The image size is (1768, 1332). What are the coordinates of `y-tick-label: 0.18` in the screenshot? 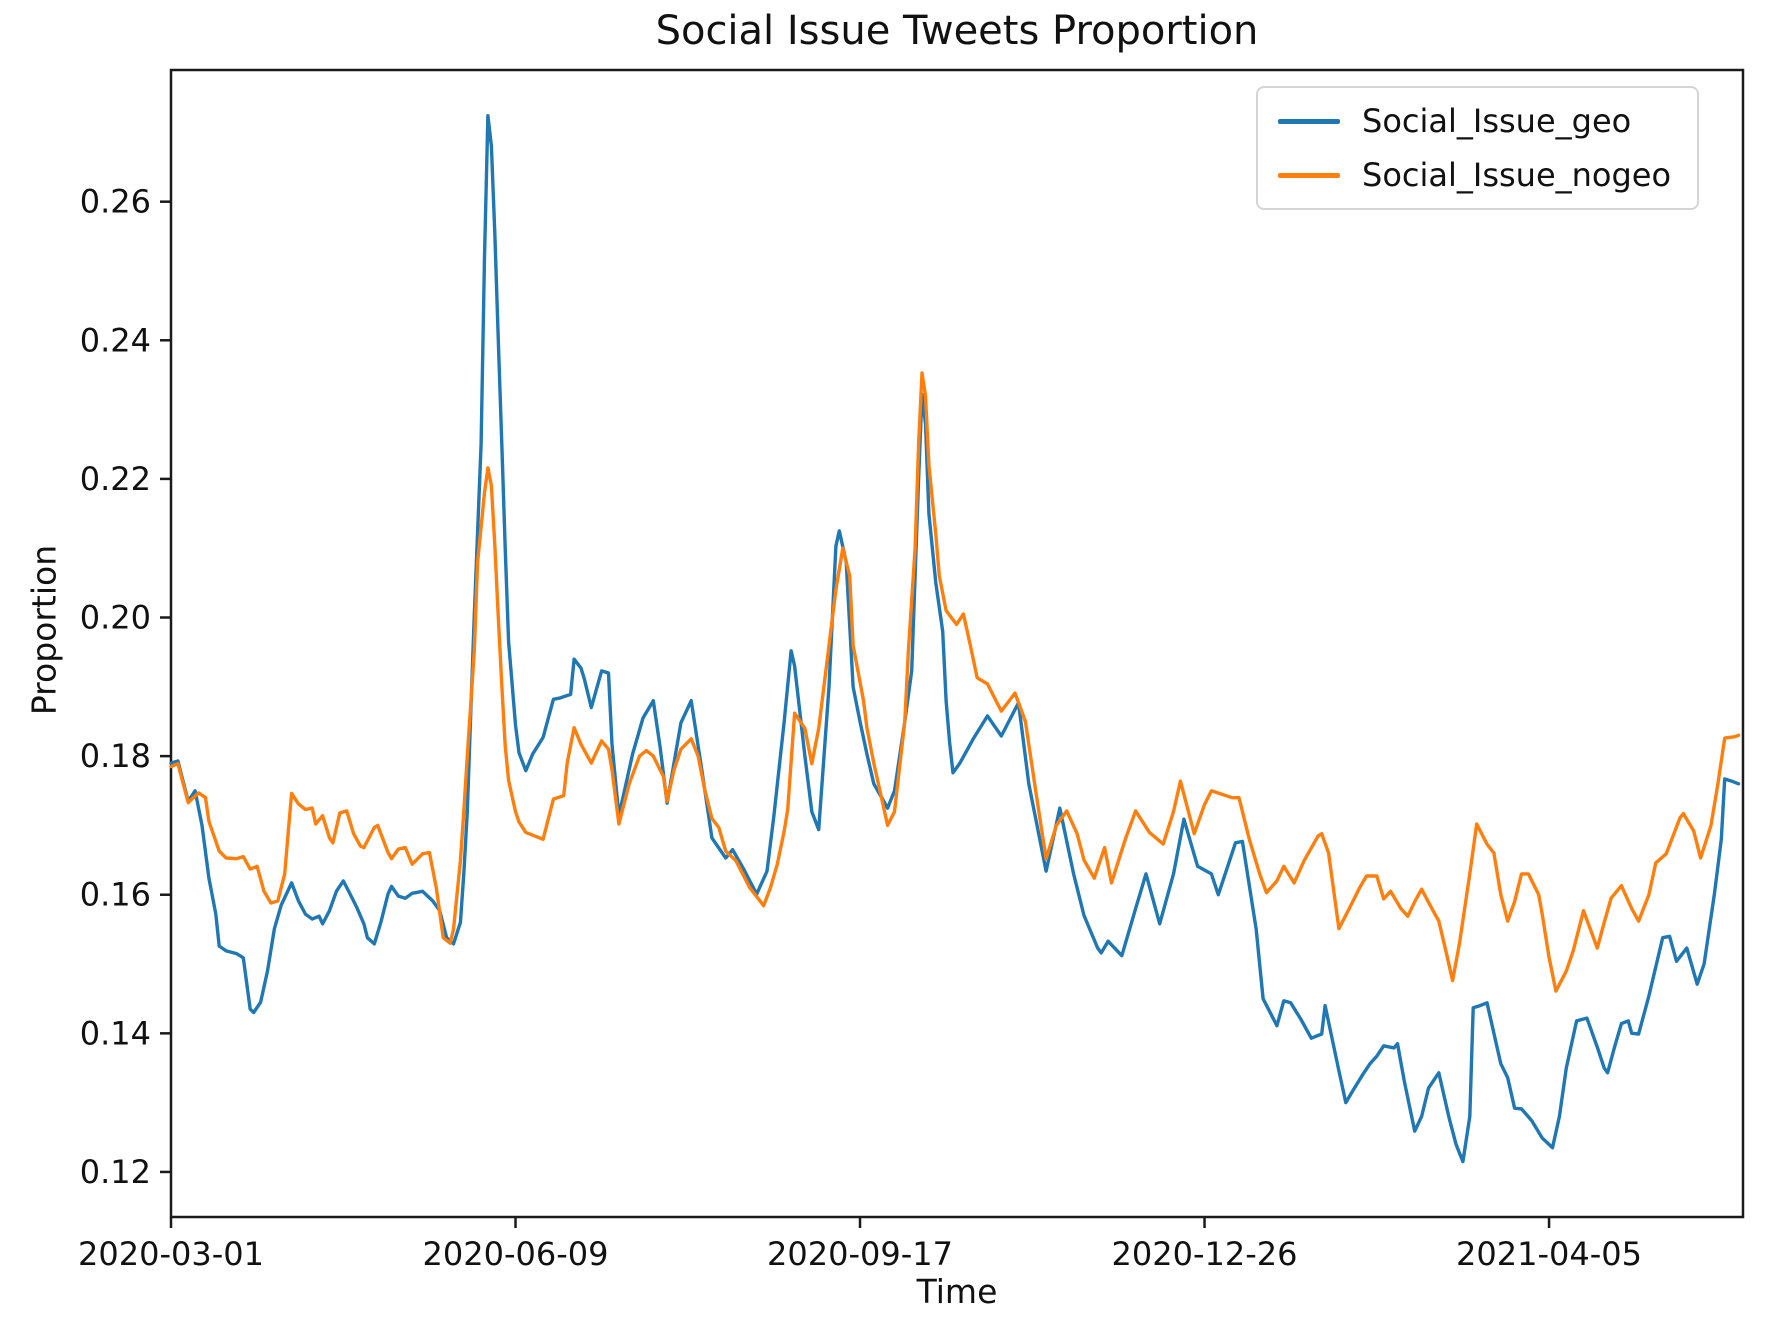 It's located at (115, 756).